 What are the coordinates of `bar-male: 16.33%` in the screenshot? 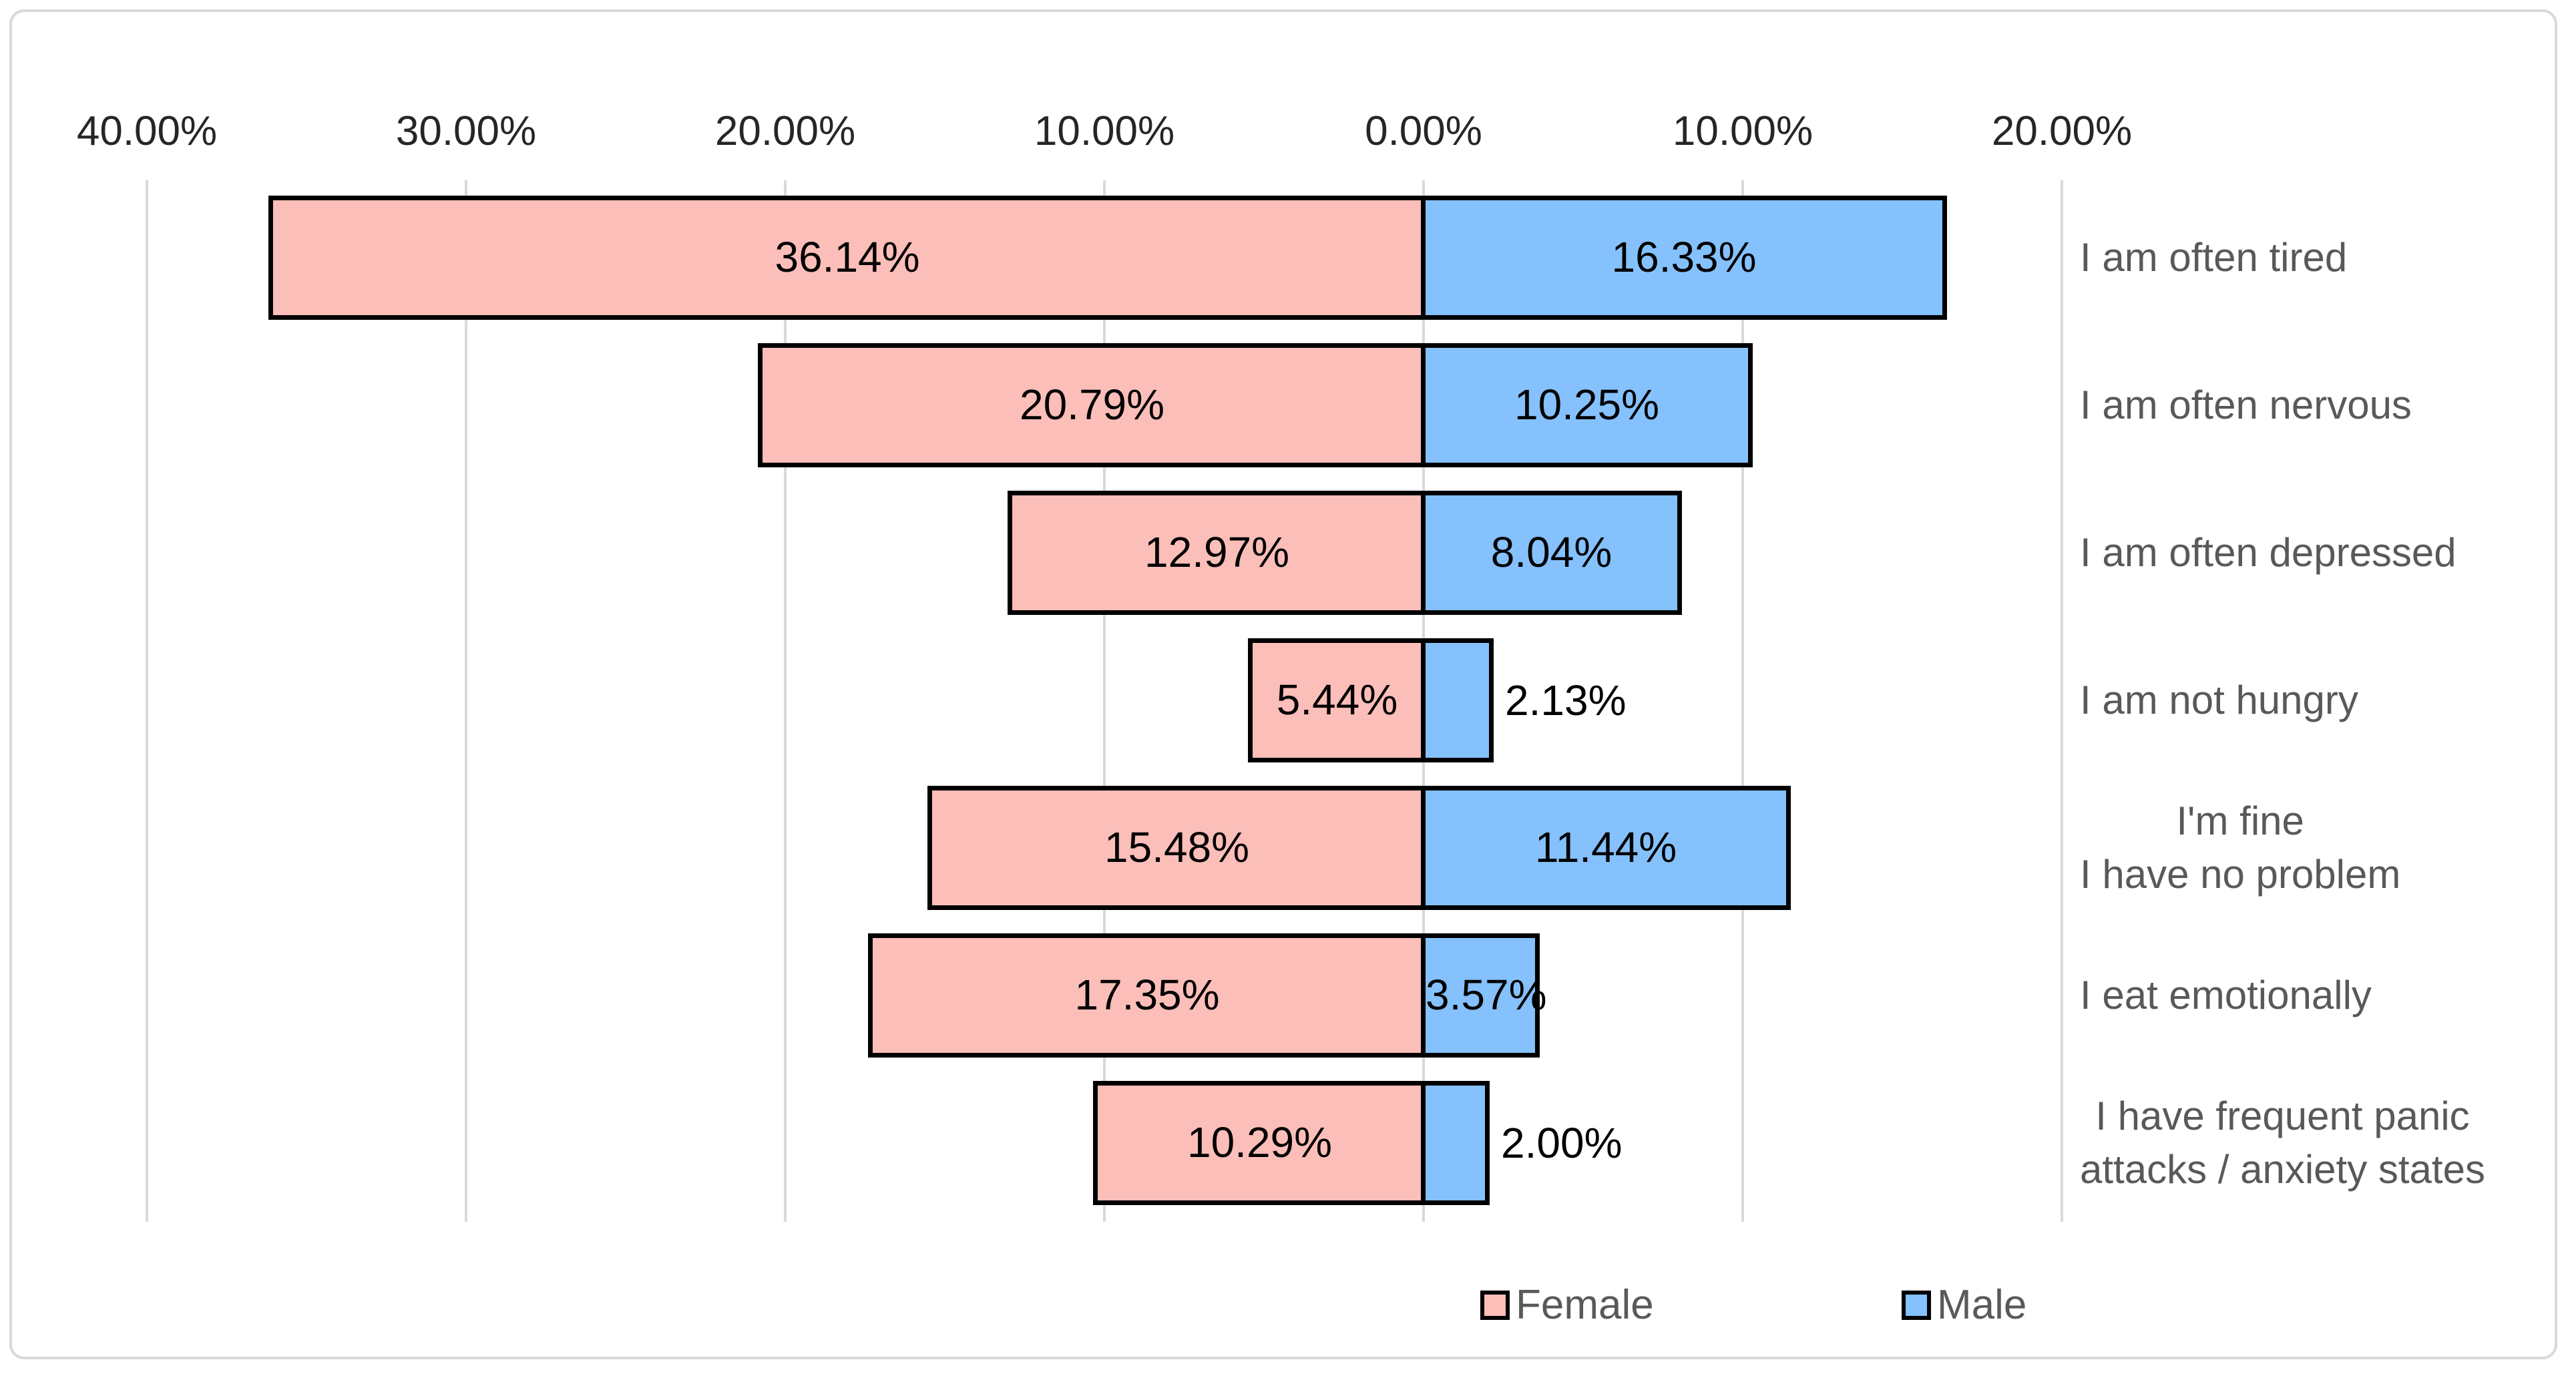 It's located at (1684, 258).